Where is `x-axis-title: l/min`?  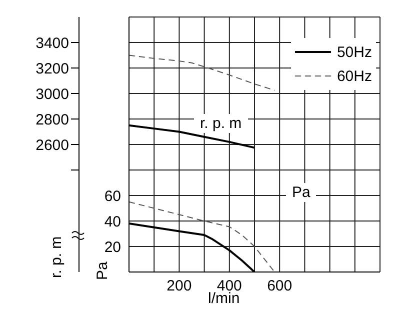 x-axis-title: l/min is located at coordinates (224, 298).